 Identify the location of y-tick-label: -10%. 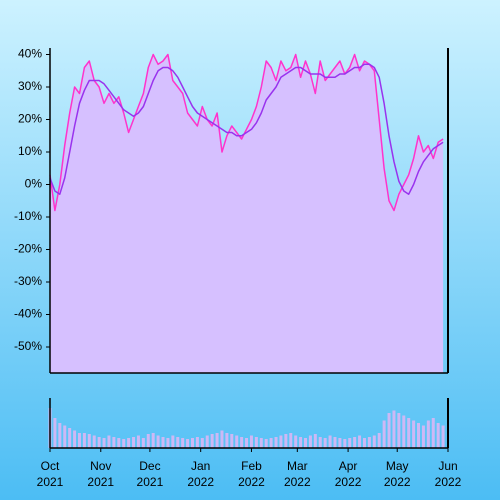
(28, 216).